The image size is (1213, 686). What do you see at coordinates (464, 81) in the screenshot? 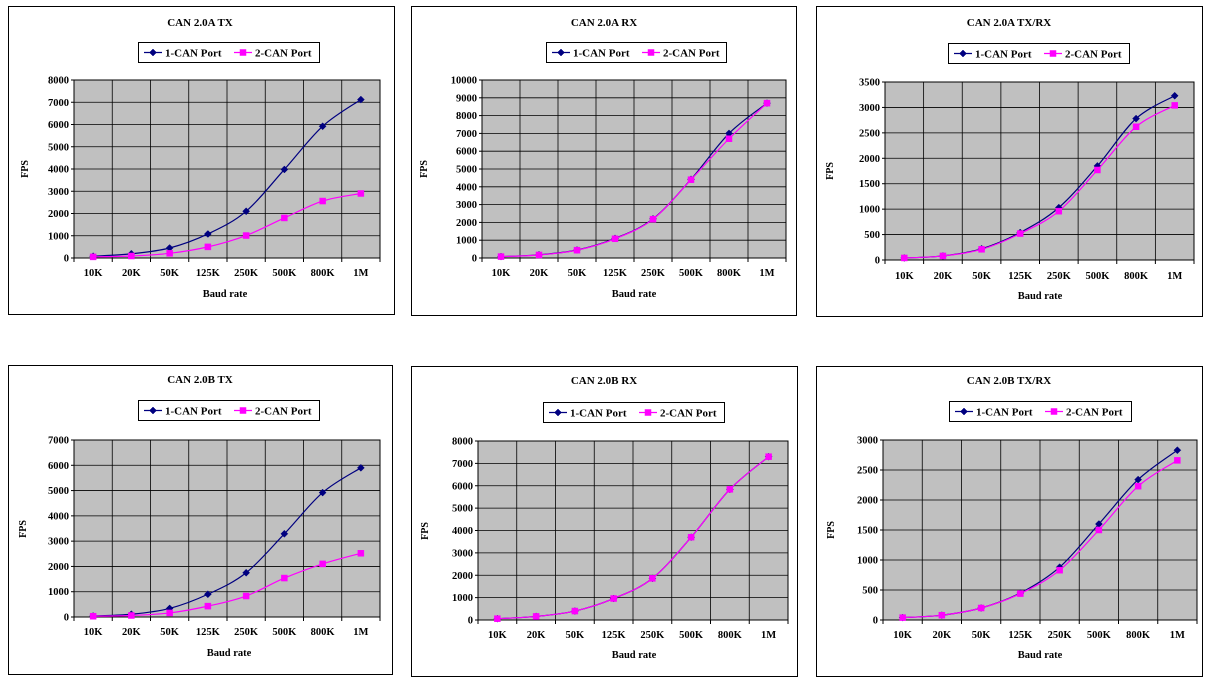
I see `y-tick-label: 10000` at bounding box center [464, 81].